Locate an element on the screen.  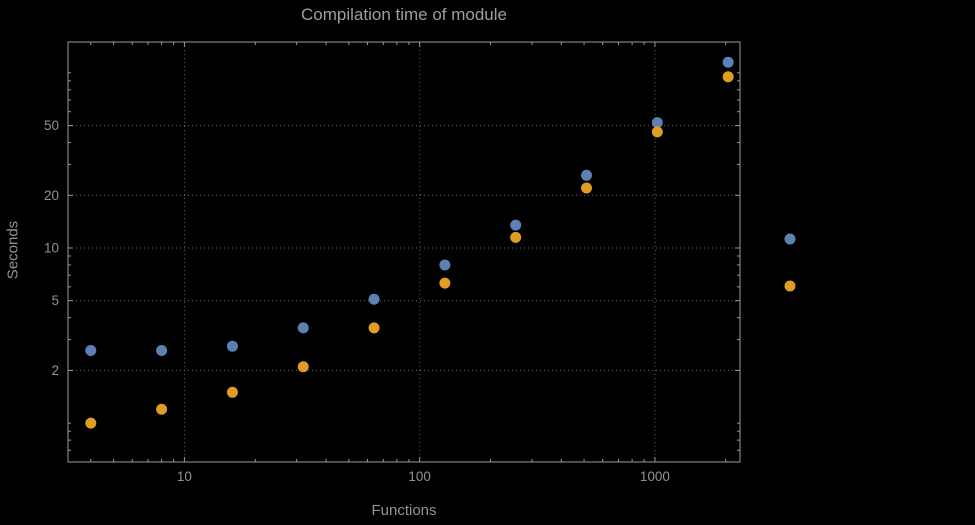
x-tick-label: 1000 is located at coordinates (655, 476).